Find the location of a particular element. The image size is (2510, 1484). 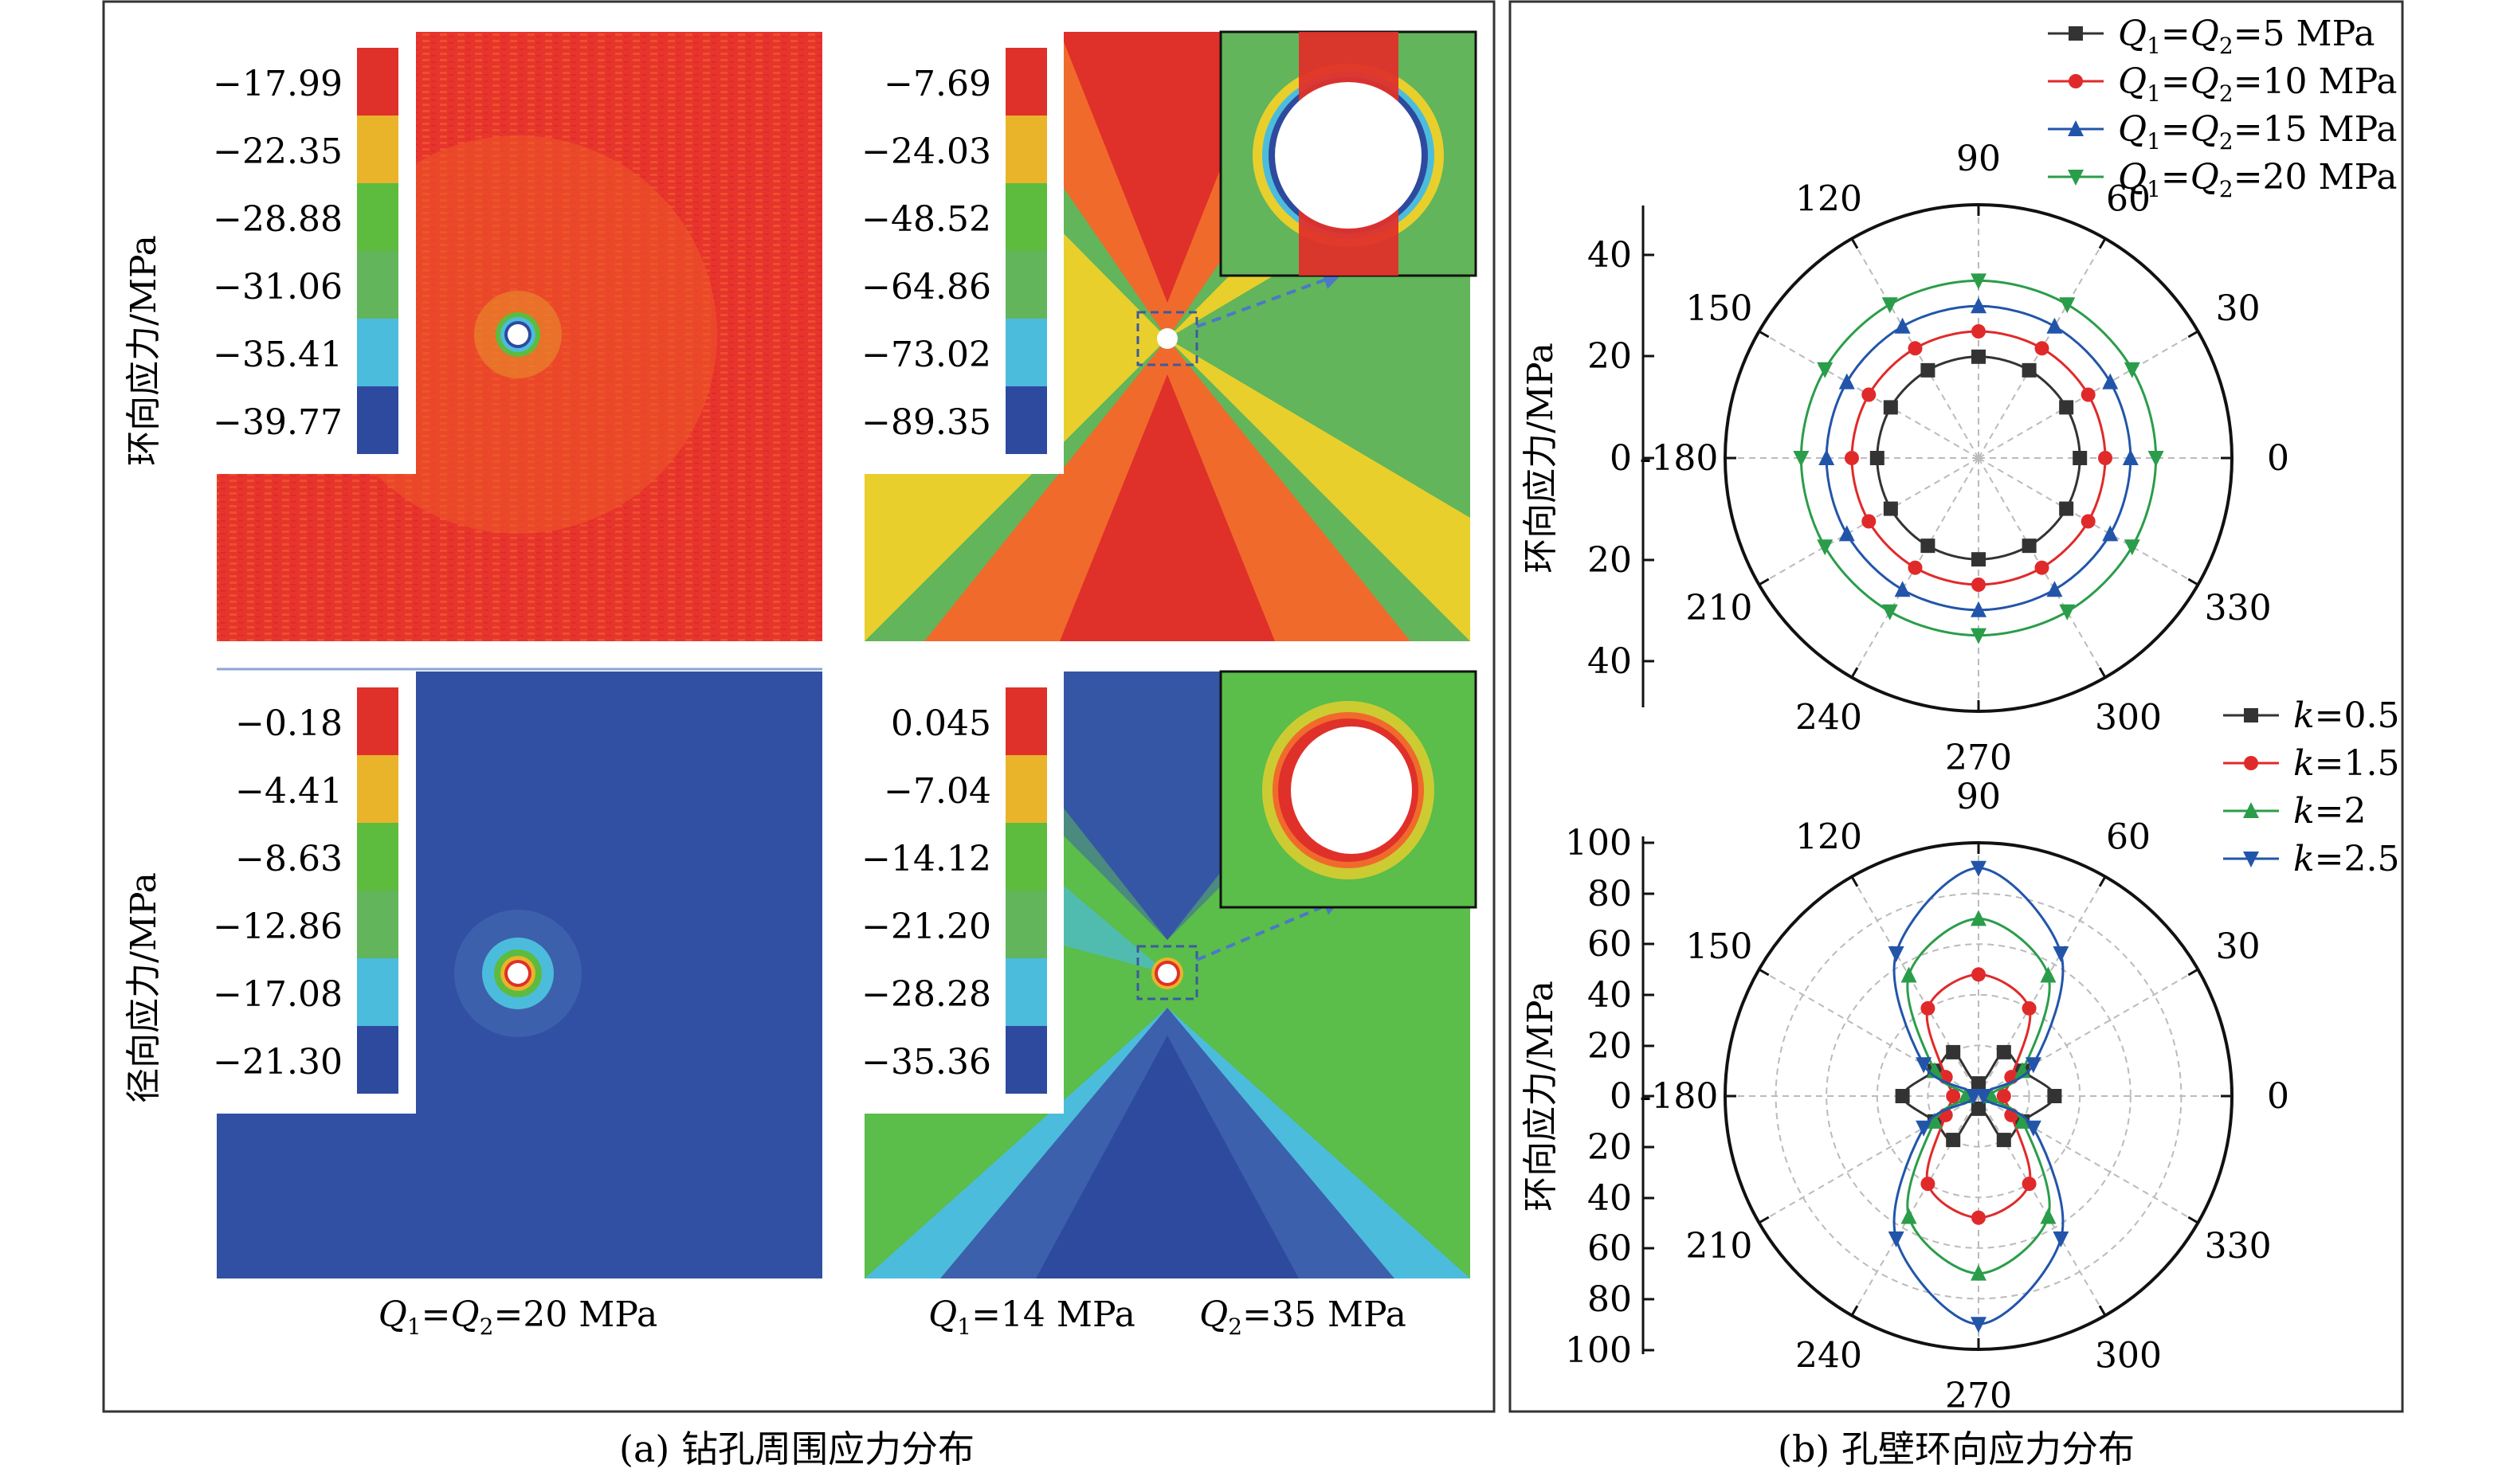

colorbar-tick-label: −0.18 is located at coordinates (289, 723).